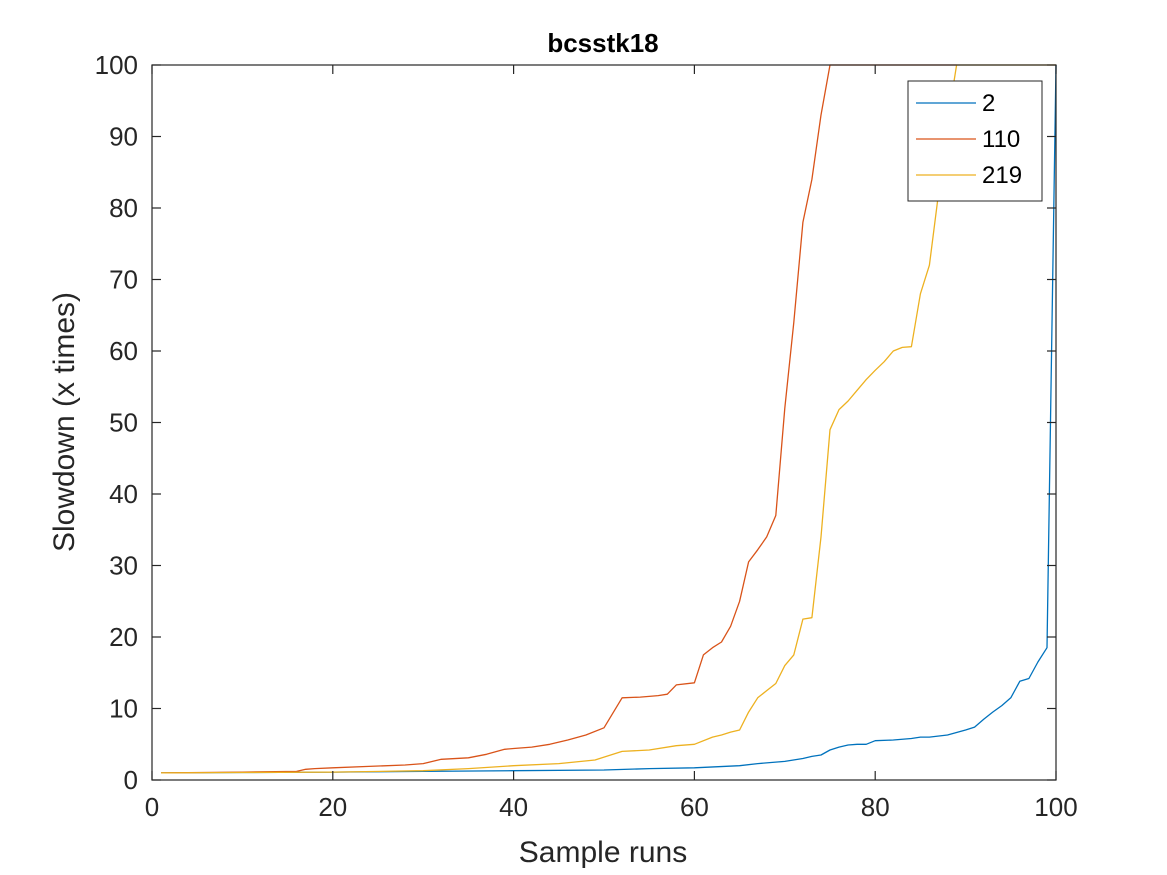  I want to click on x-tick-label: 20, so click(332, 807).